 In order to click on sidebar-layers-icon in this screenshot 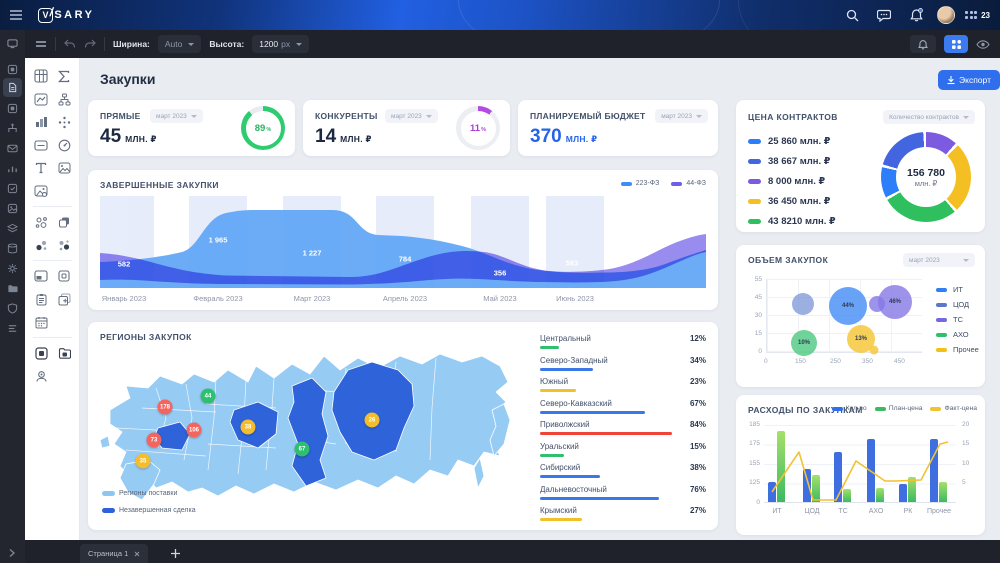, I will do `click(12, 228)`.